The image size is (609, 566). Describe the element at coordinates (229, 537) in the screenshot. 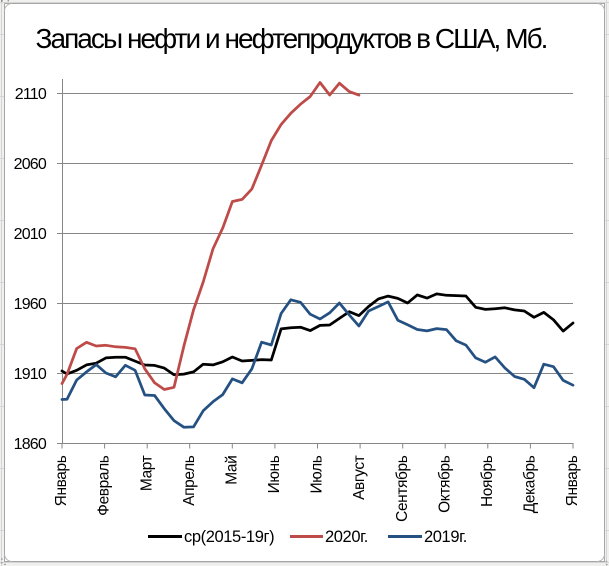

I see `svg-text: ср(2015-19г)` at that location.